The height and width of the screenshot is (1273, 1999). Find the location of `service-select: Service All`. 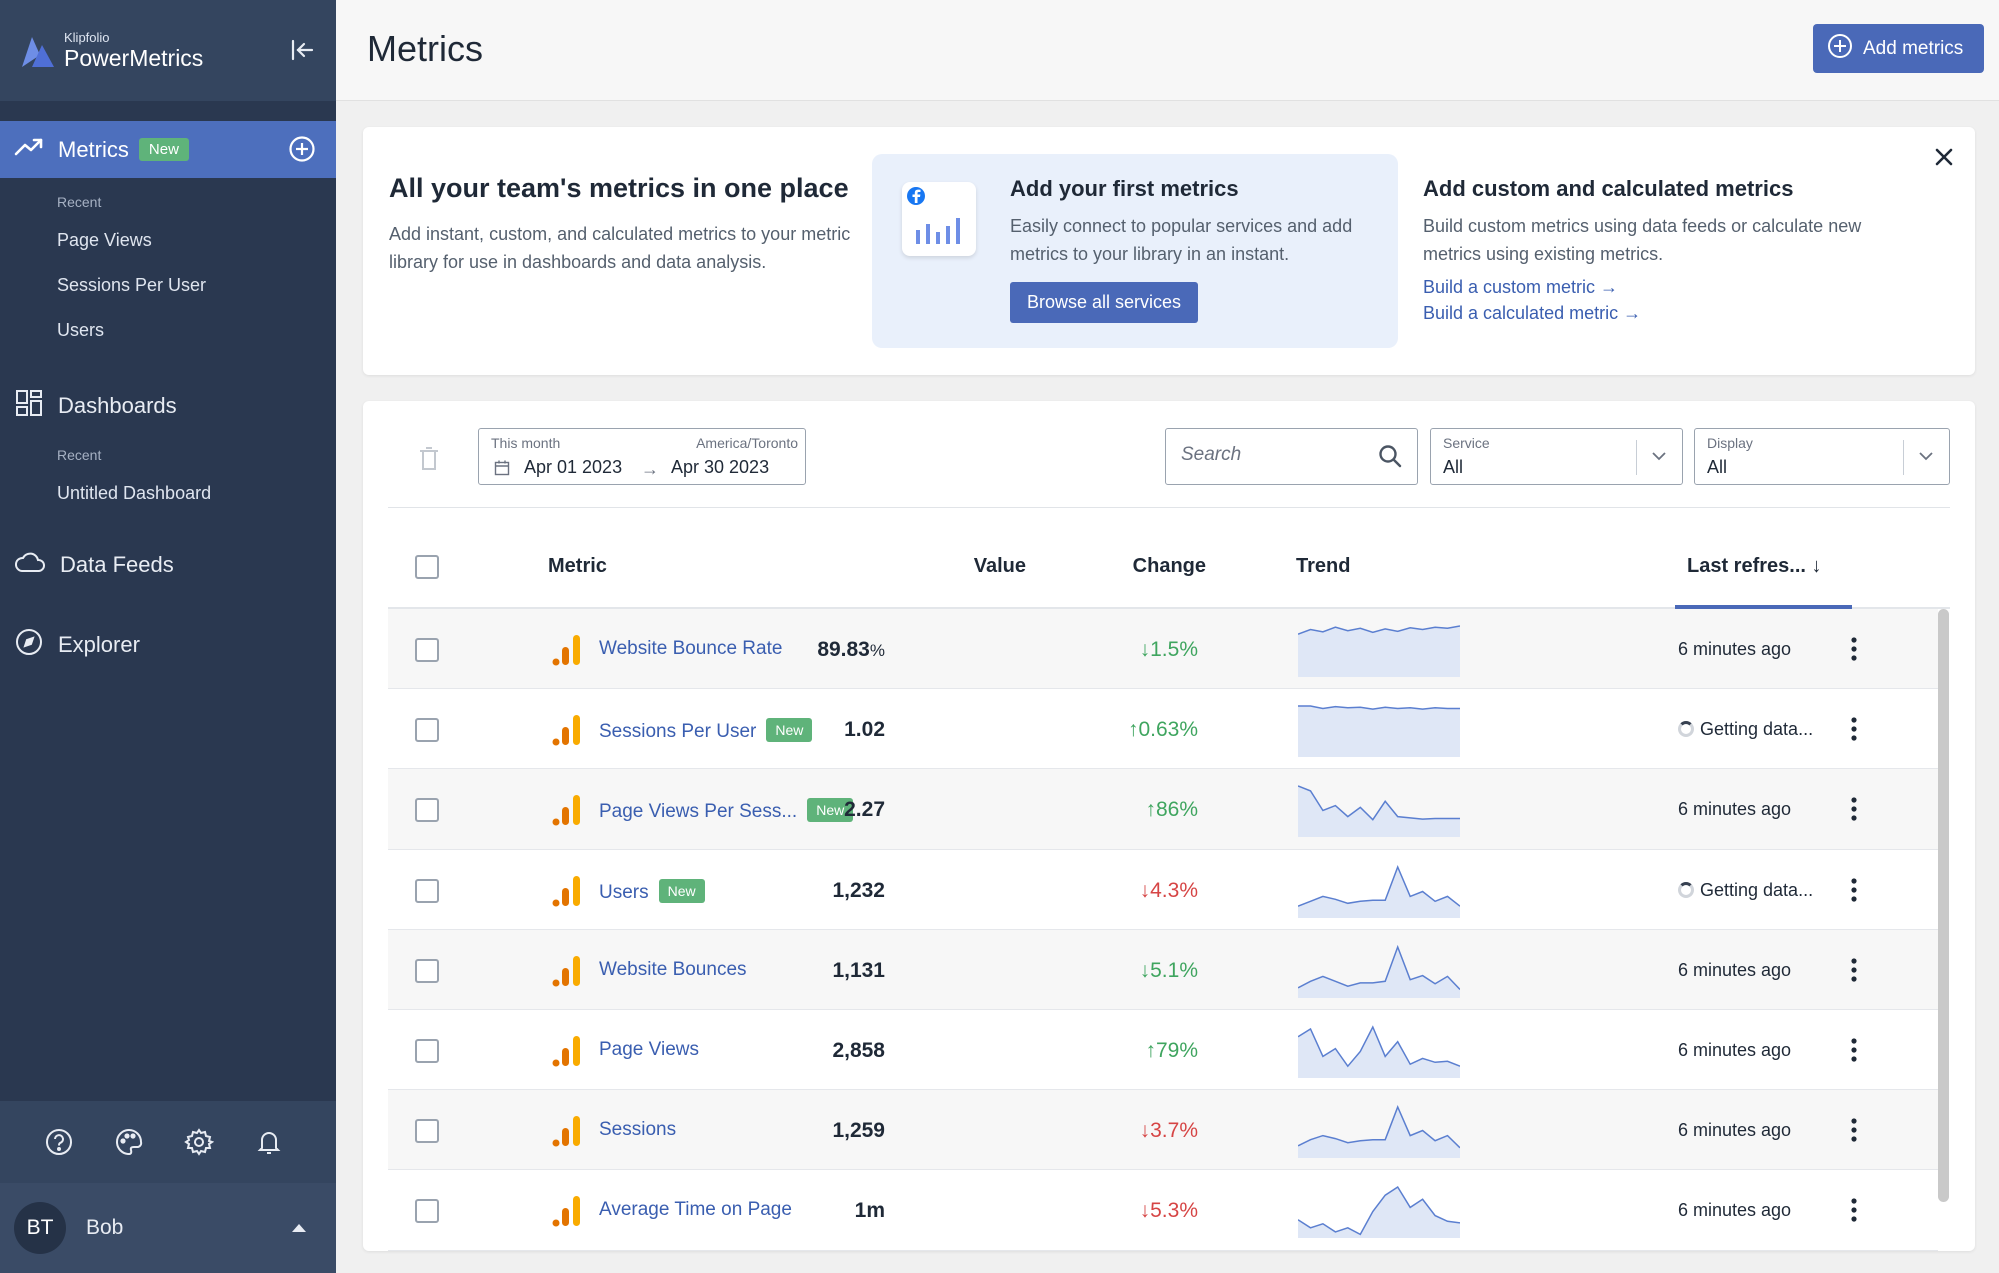

service-select: Service All is located at coordinates (1556, 456).